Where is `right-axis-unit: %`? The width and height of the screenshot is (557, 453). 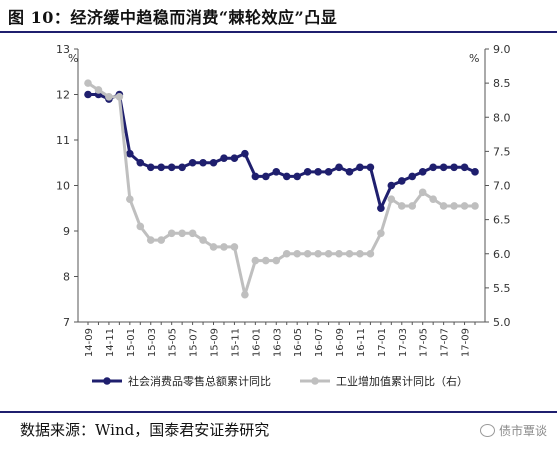 right-axis-unit: % is located at coordinates (474, 58).